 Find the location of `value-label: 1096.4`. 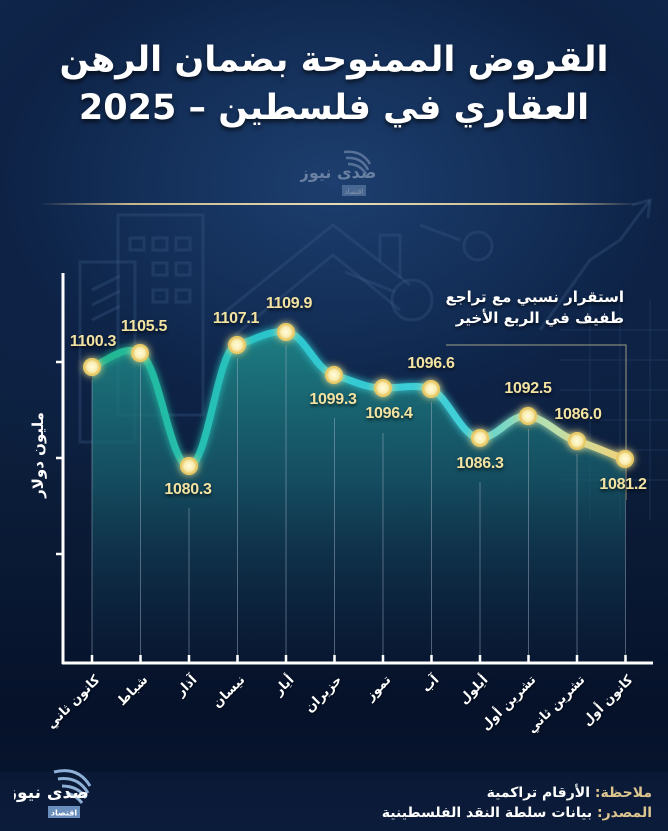

value-label: 1096.4 is located at coordinates (389, 413).